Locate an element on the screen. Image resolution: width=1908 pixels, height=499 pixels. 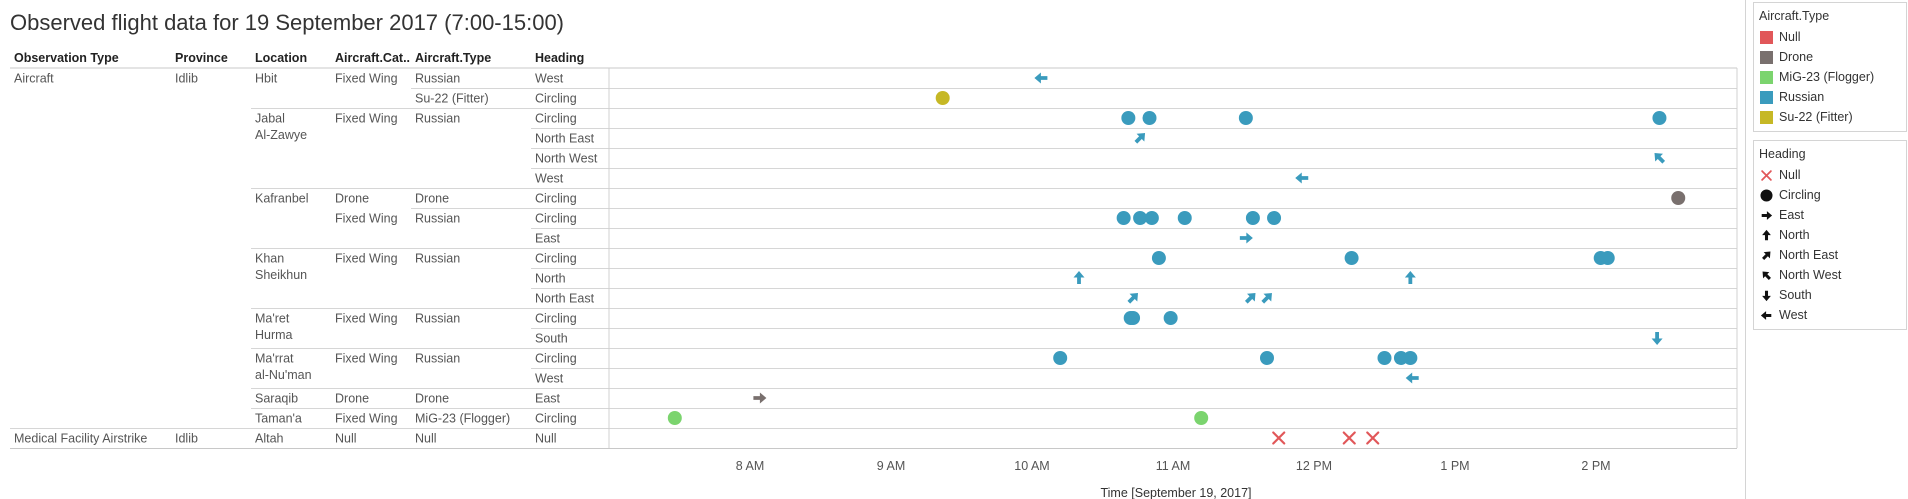
mark-south-russian is located at coordinates (1657, 338).